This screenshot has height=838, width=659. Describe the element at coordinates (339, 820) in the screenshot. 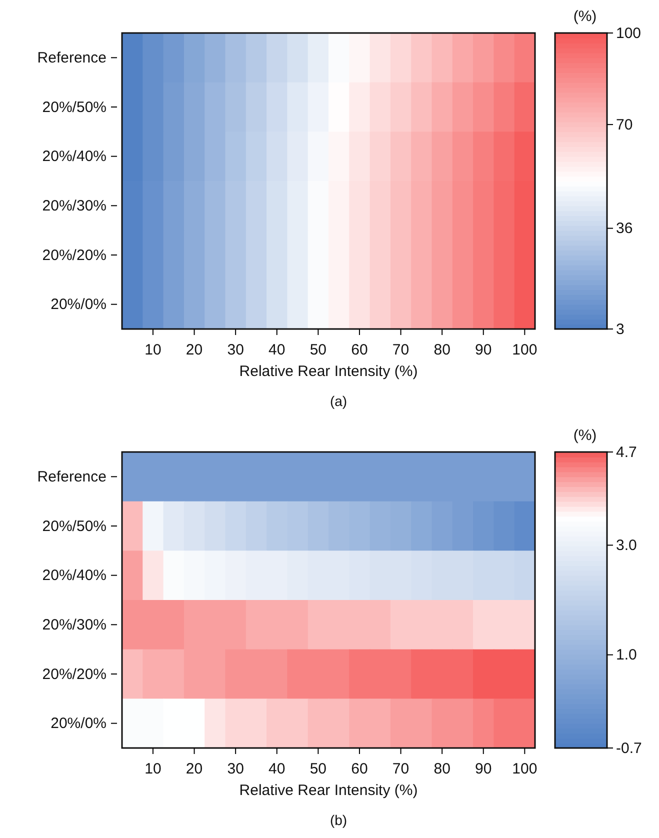

I see `text: (b)` at that location.